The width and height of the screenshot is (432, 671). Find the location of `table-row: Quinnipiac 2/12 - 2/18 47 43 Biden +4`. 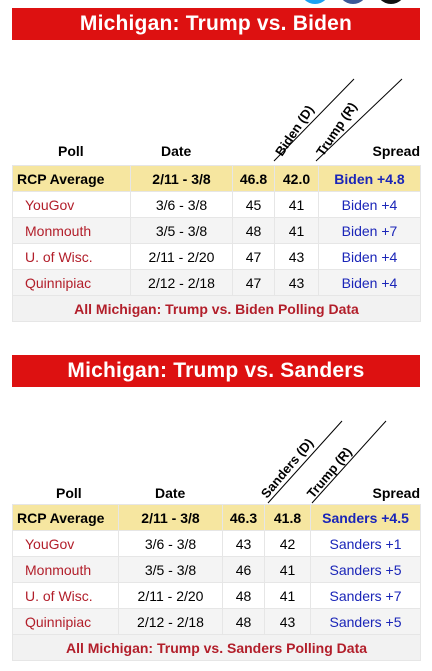

table-row: Quinnipiac 2/12 - 2/18 47 43 Biden +4 is located at coordinates (216, 282).